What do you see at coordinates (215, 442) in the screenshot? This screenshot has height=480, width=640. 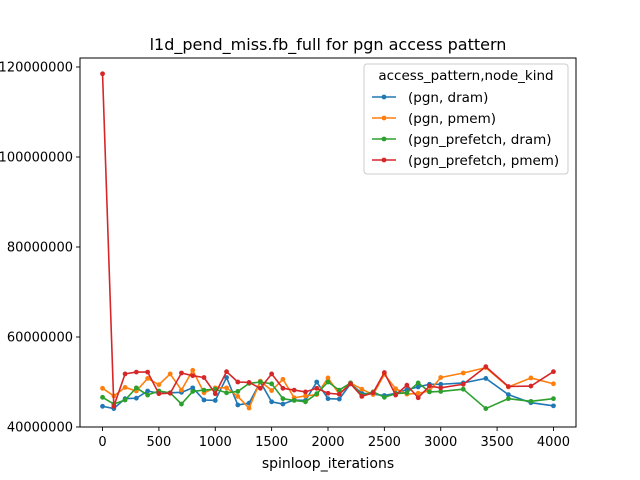 I see `x-tick-label: 1000` at bounding box center [215, 442].